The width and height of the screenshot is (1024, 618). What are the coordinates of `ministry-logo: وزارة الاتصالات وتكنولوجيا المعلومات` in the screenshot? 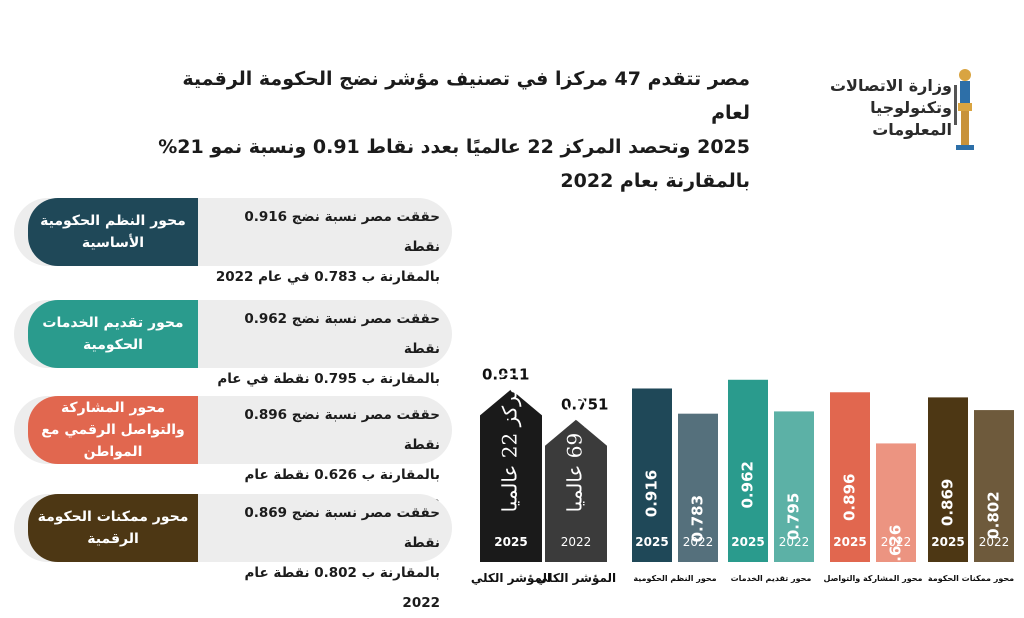 It's located at (893, 110).